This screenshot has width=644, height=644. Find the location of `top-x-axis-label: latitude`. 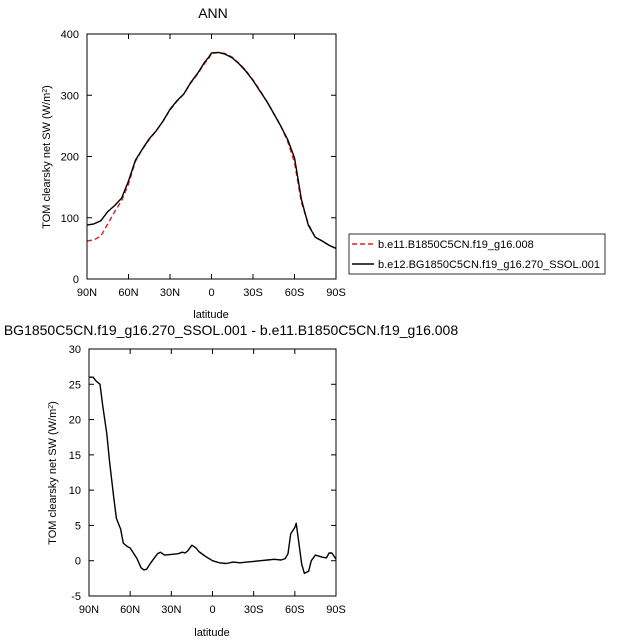

top-x-axis-label: latitude is located at coordinates (210, 315).